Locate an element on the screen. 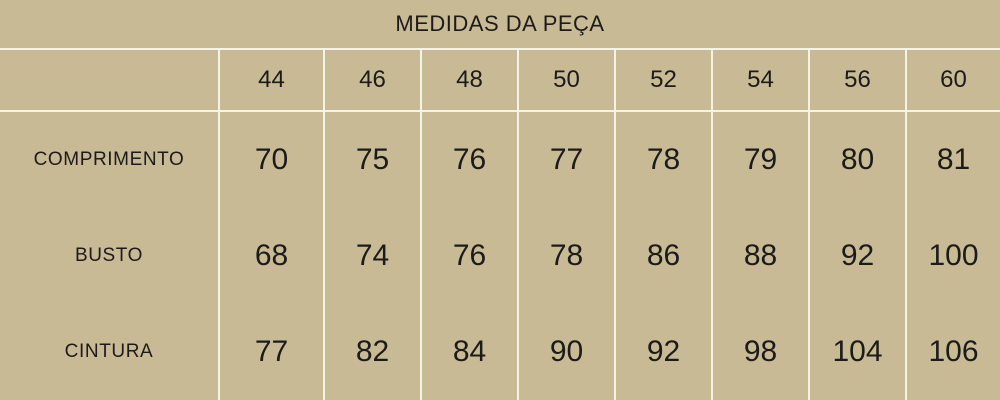 Image resolution: width=1000 pixels, height=400 pixels. value-cell: 82 is located at coordinates (371, 352).